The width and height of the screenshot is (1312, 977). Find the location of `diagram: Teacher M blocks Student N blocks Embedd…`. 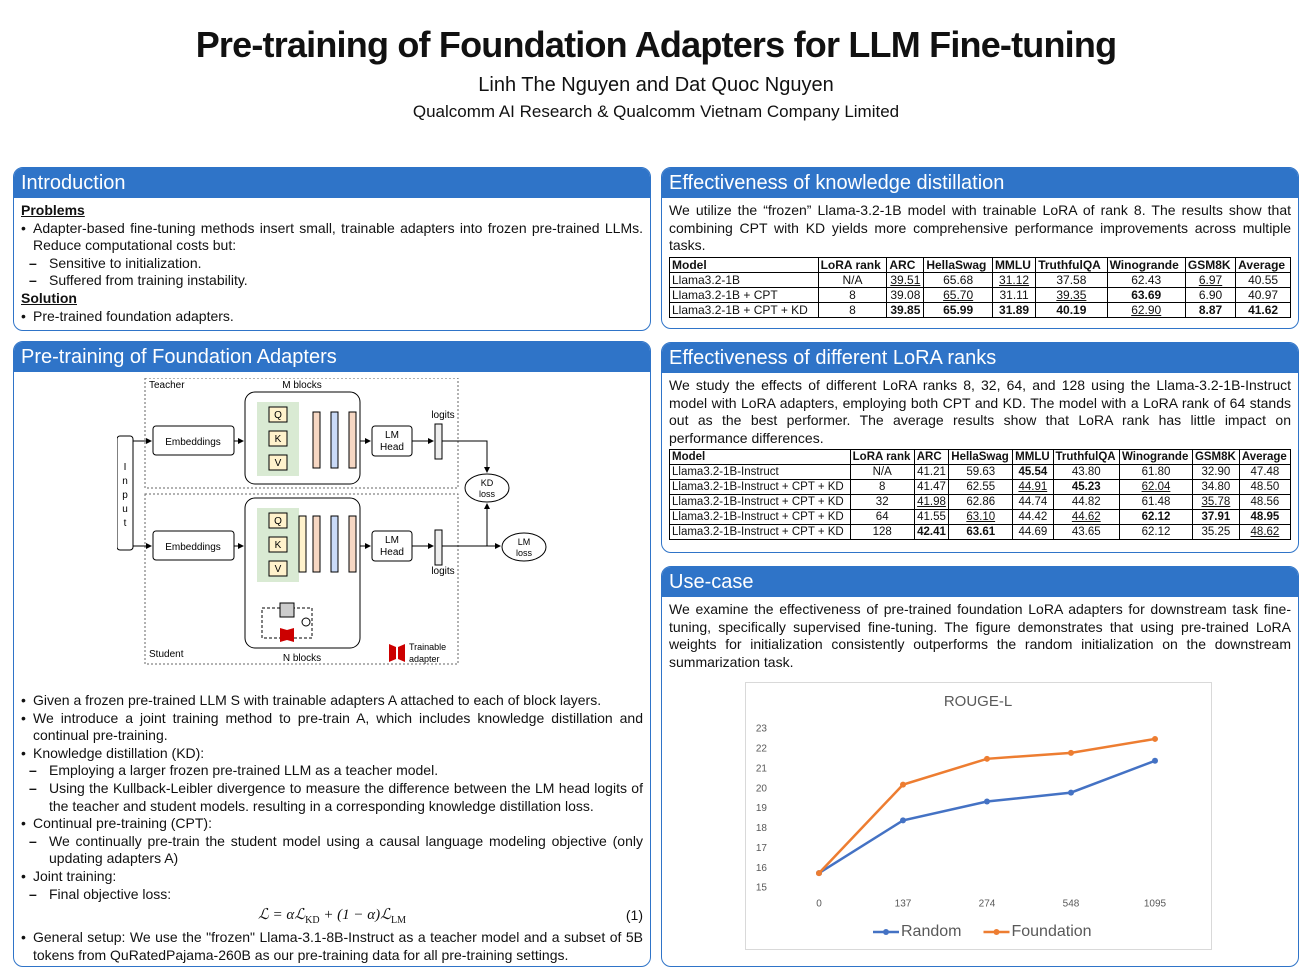

diagram: Teacher M blocks Student N blocks Embedd… is located at coordinates (332, 521).